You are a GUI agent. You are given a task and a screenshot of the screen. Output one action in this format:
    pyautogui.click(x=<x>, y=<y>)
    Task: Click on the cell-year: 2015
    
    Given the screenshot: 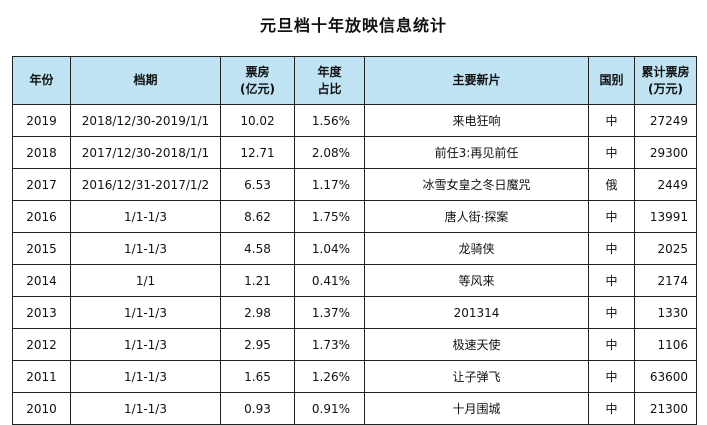 What is the action you would take?
    pyautogui.click(x=41, y=248)
    